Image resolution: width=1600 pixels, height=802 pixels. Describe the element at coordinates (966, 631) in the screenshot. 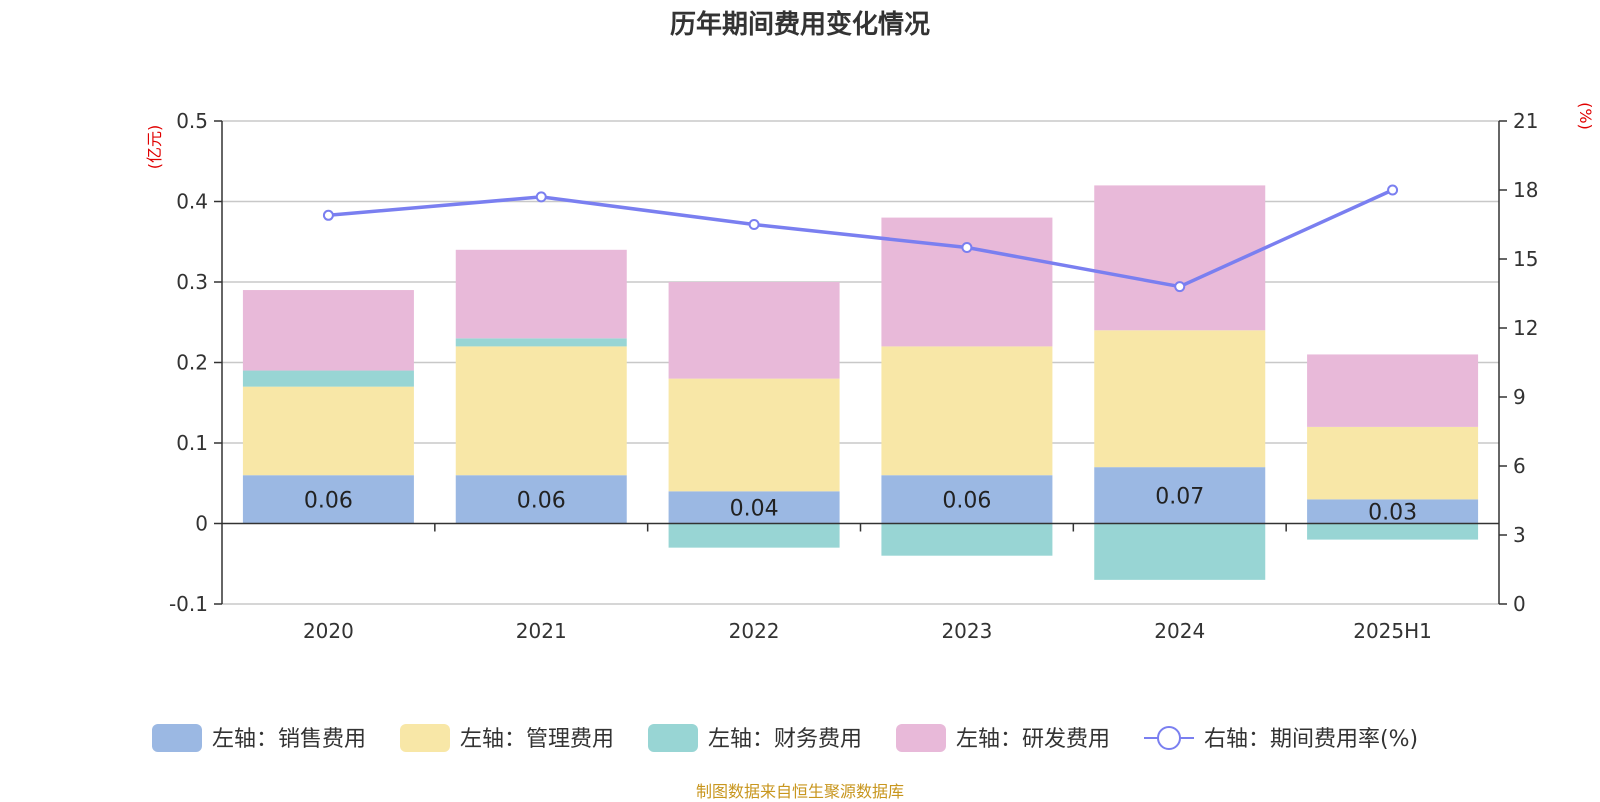

I see `x-axis-category-label: 2023` at that location.